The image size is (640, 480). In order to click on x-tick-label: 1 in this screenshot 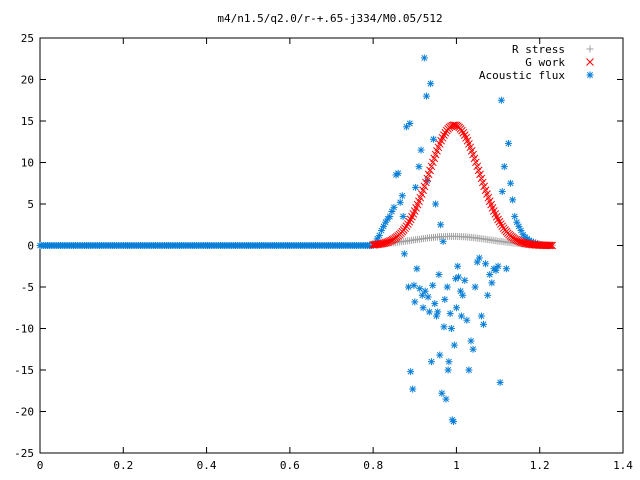, I will do `click(456, 465)`.